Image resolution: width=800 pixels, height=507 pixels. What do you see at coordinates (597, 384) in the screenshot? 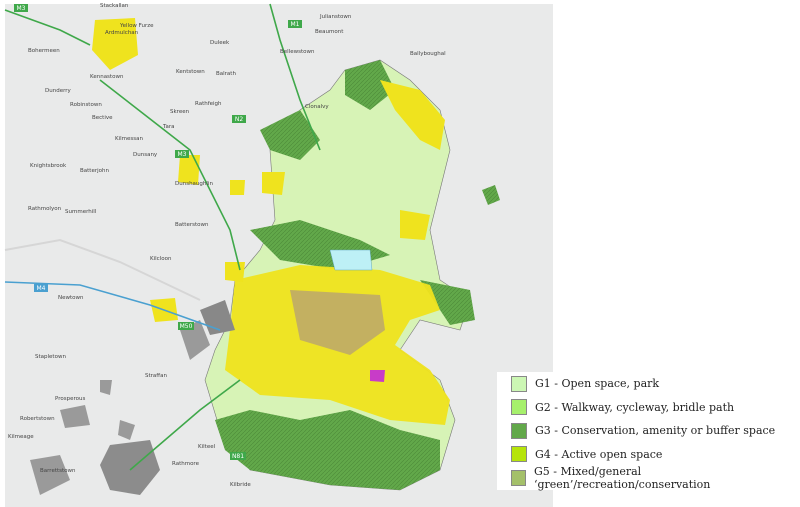
I see `legend-label: G1 - Open space, park` at bounding box center [597, 384].